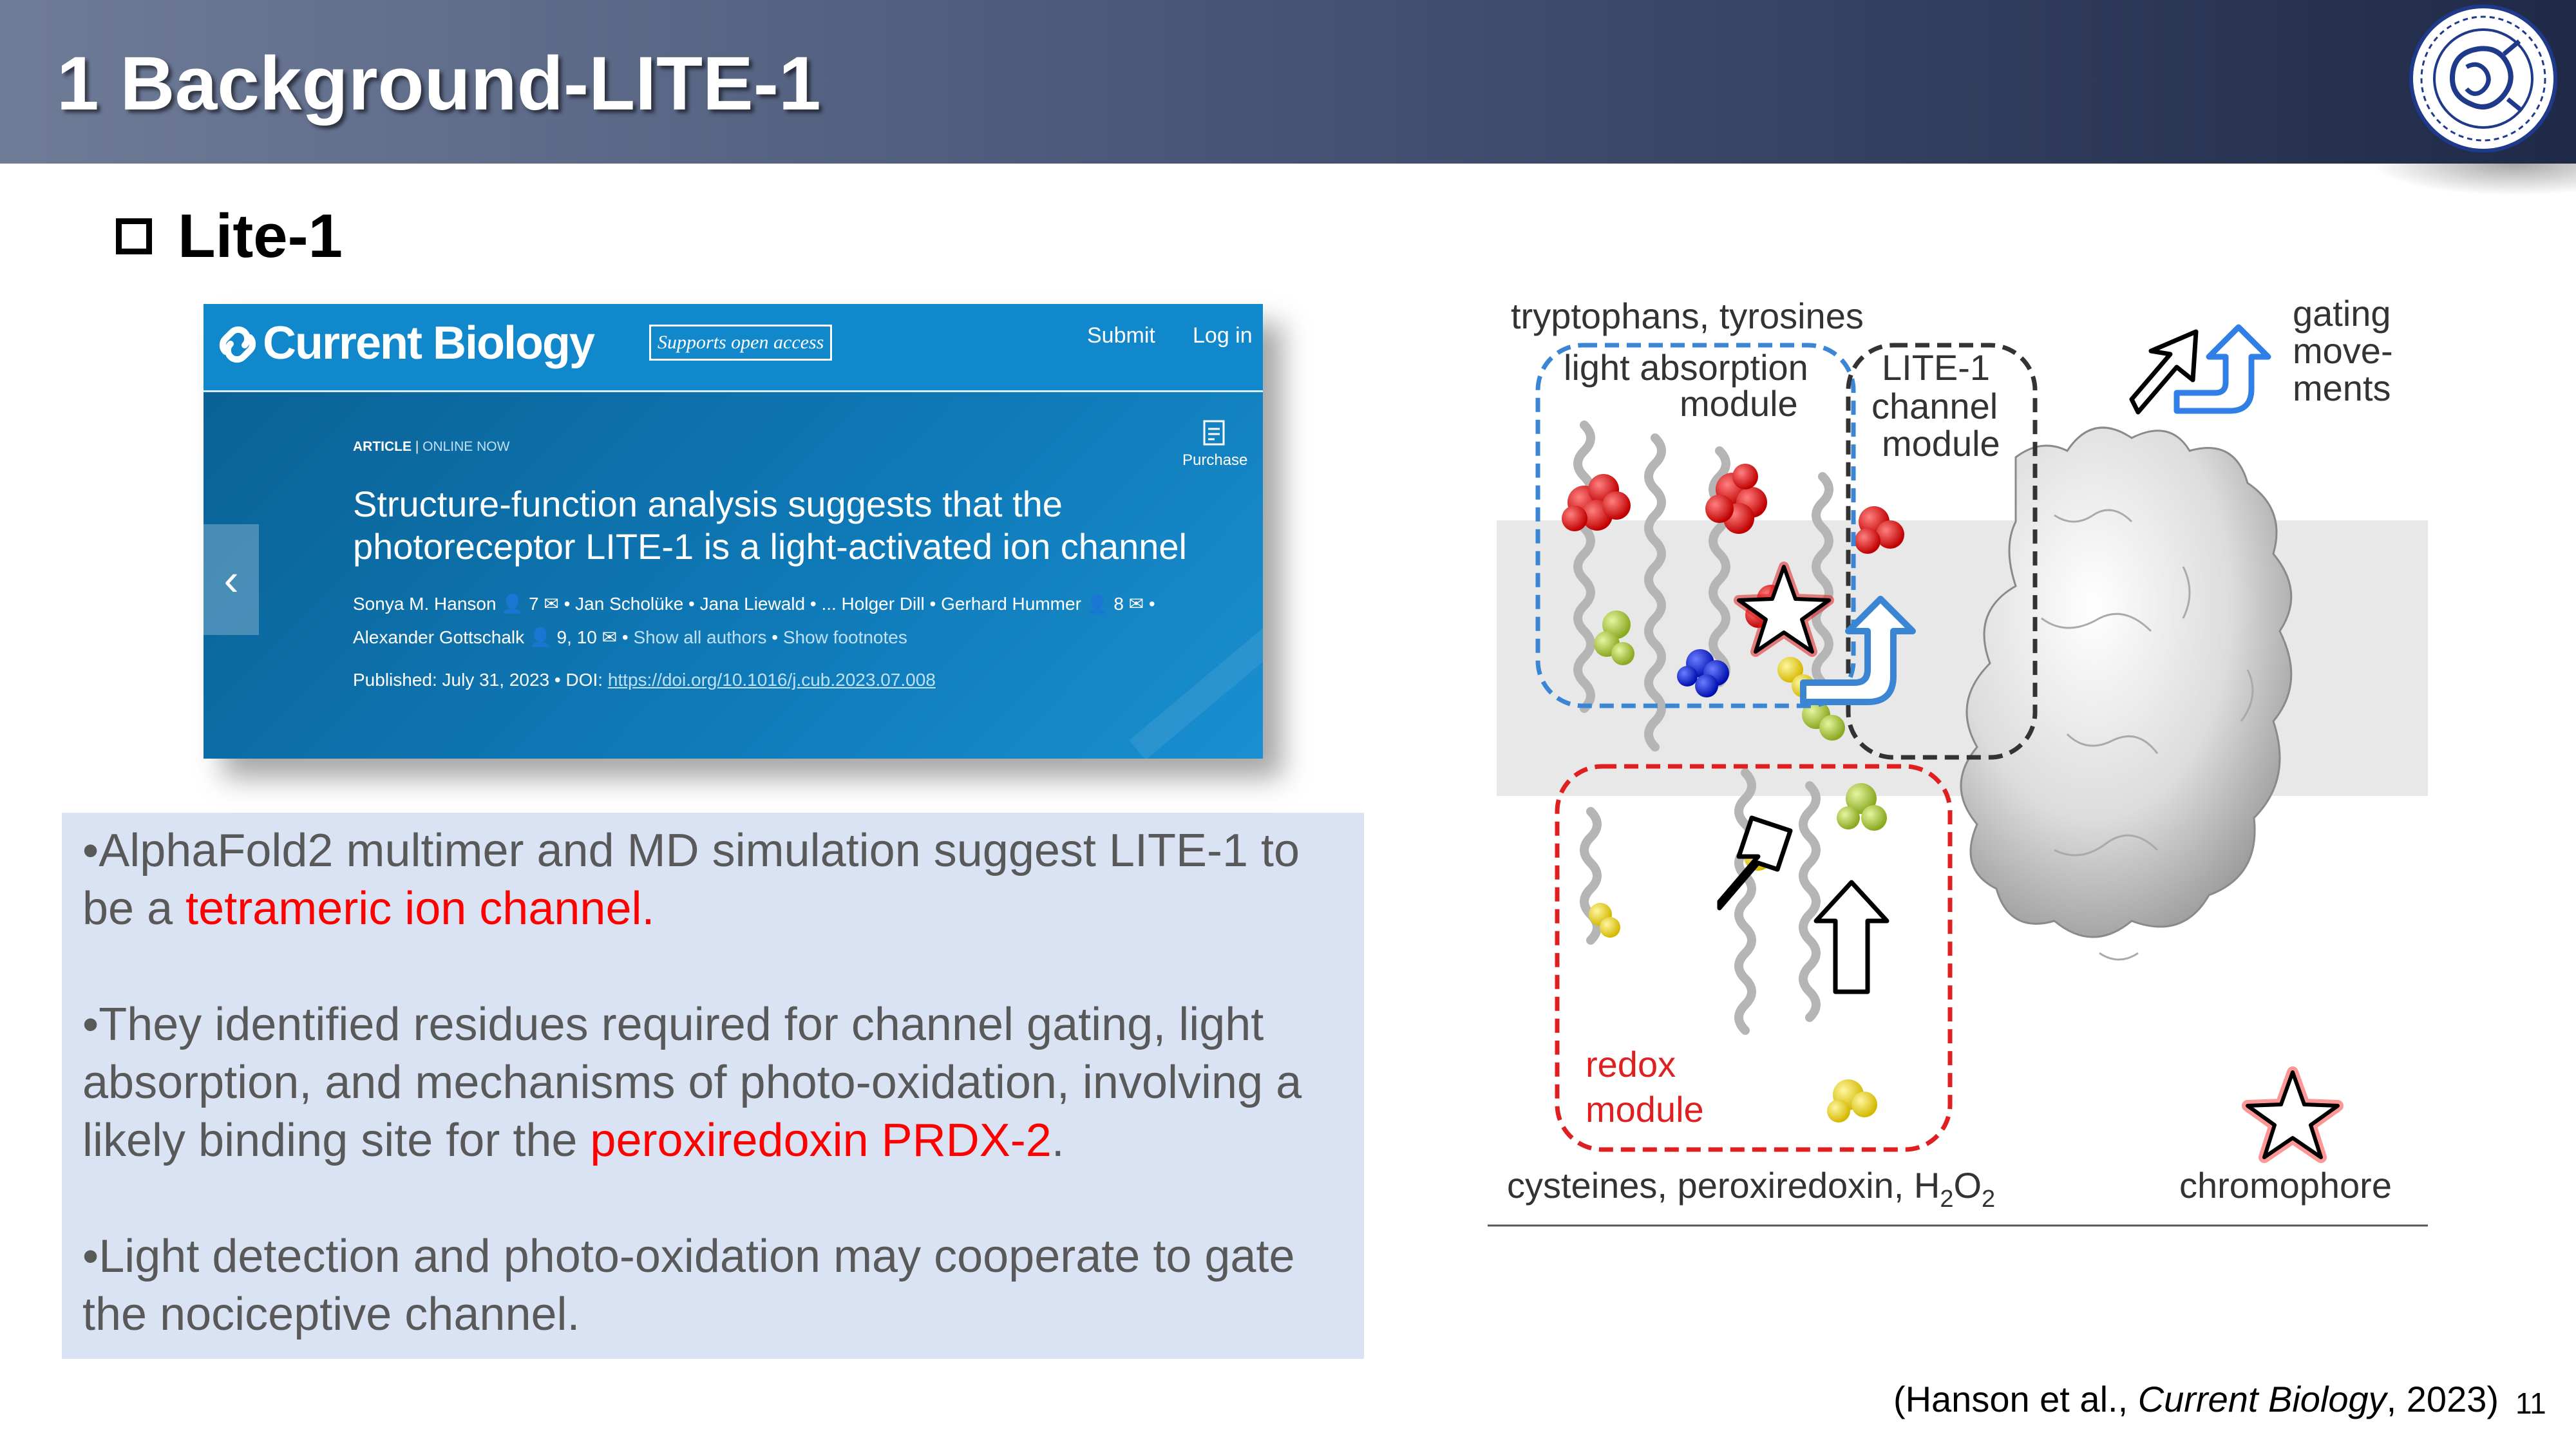 This screenshot has height=1449, width=2576. What do you see at coordinates (845, 637) in the screenshot?
I see `show-footnotes-link: Show footnotes` at bounding box center [845, 637].